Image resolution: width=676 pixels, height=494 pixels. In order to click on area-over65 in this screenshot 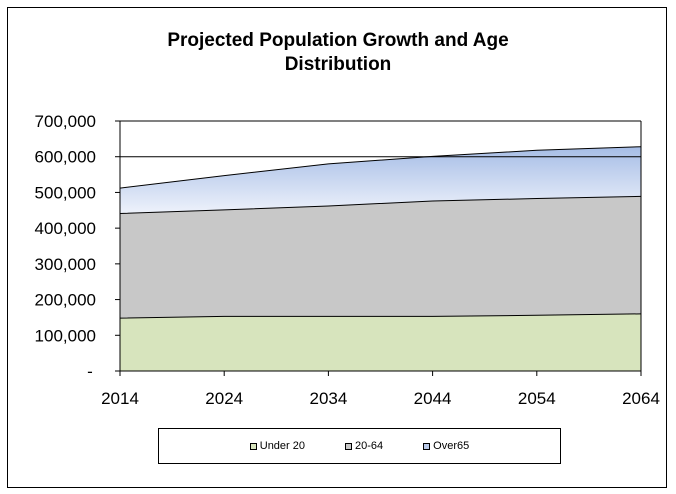, I will do `click(380, 180)`.